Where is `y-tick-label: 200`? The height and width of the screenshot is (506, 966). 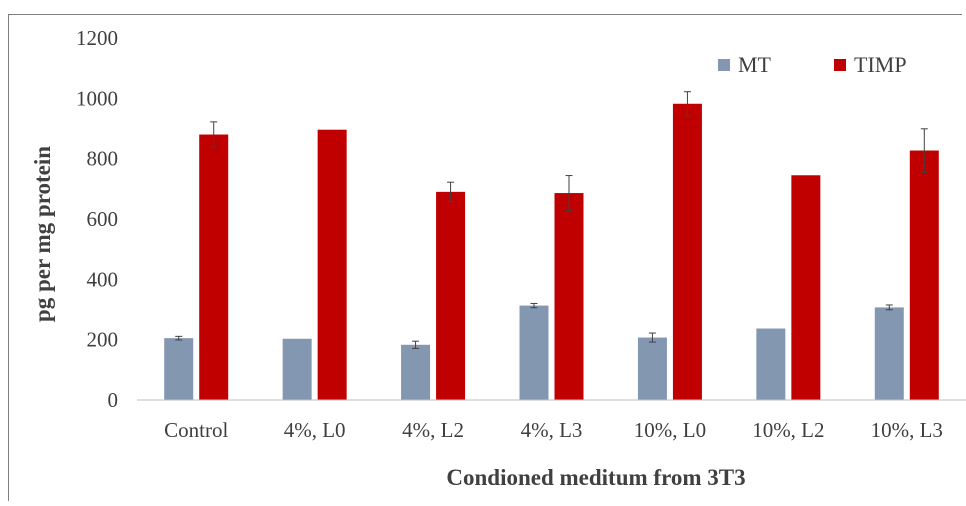
y-tick-label: 200 is located at coordinates (103, 340).